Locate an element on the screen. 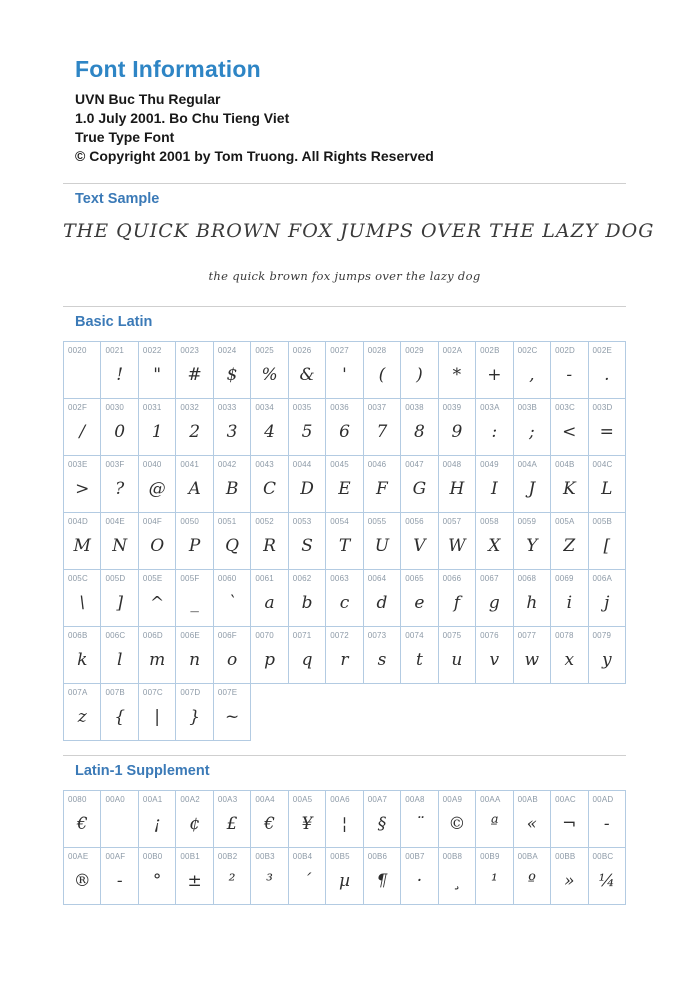 The width and height of the screenshot is (696, 985). codepoint-label: 00A2 is located at coordinates (190, 799).